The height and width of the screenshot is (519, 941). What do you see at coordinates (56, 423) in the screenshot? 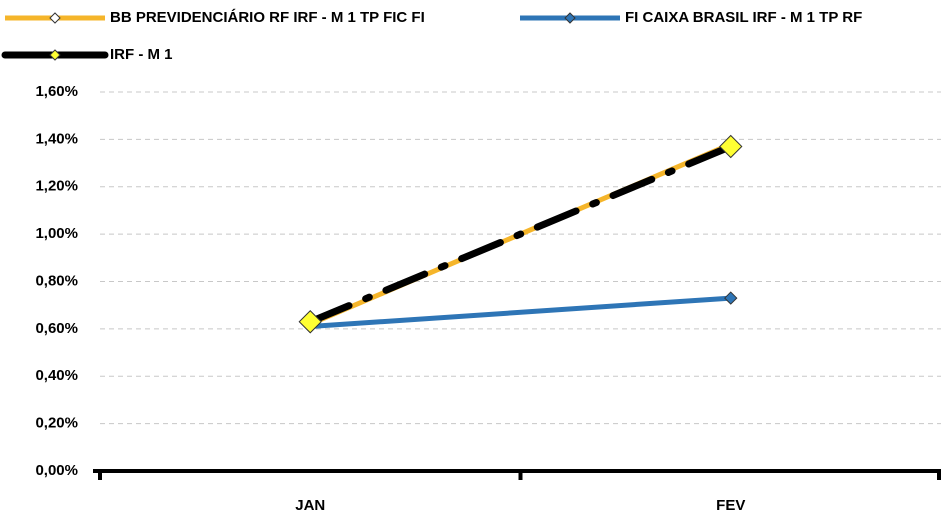
I see `y-tick-label: 0,20%` at bounding box center [56, 423].